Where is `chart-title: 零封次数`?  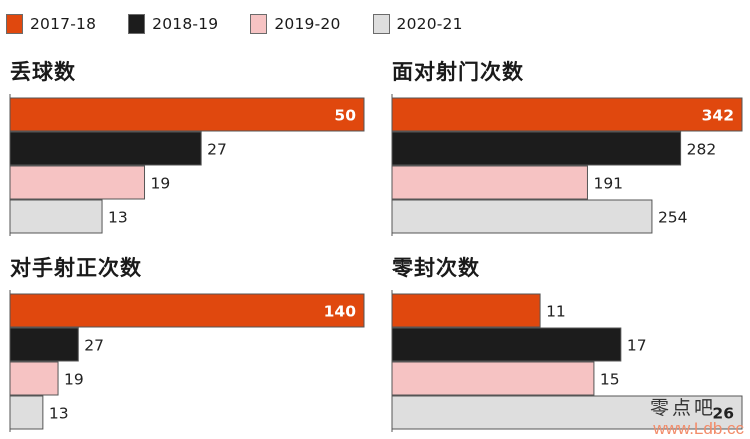
chart-title: 零封次数 is located at coordinates (436, 268).